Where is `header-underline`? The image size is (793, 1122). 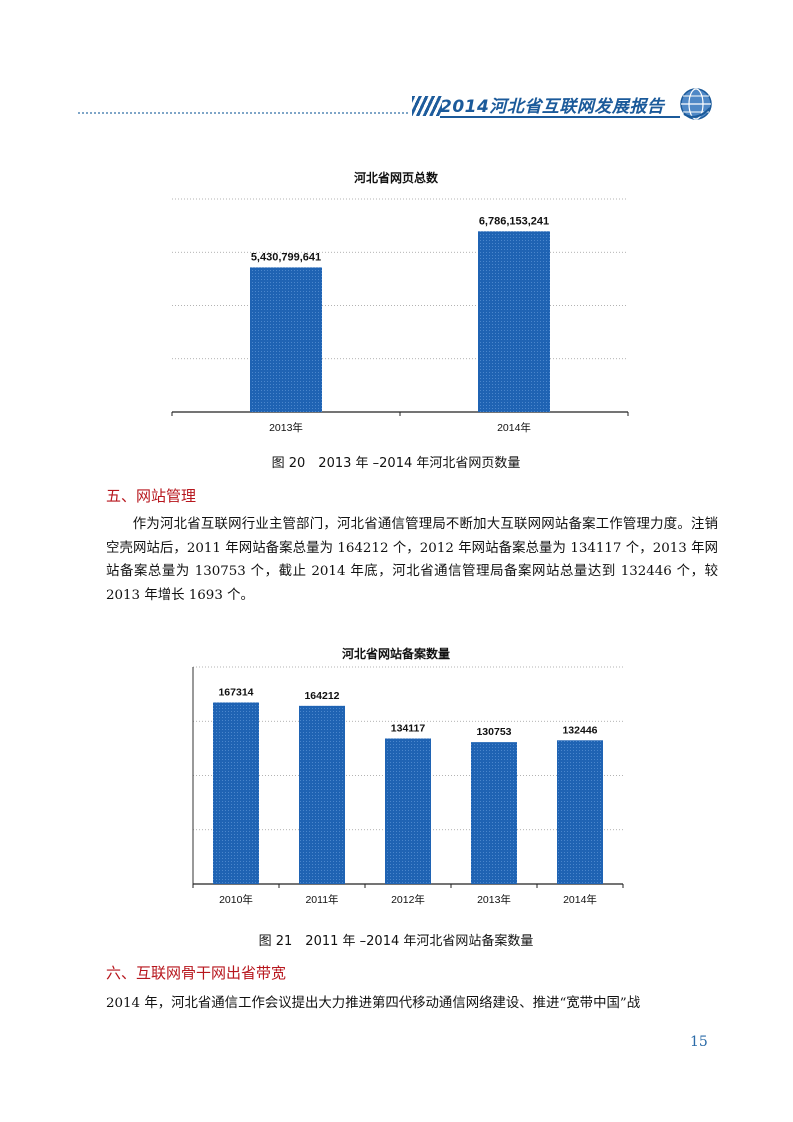
header-underline is located at coordinates (560, 117).